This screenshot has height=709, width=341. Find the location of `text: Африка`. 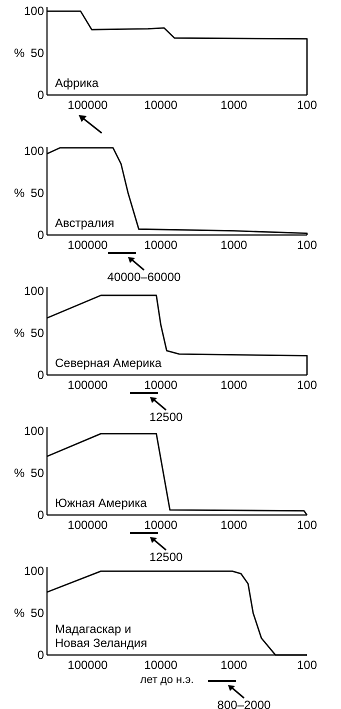

text: Африка is located at coordinates (77, 83).